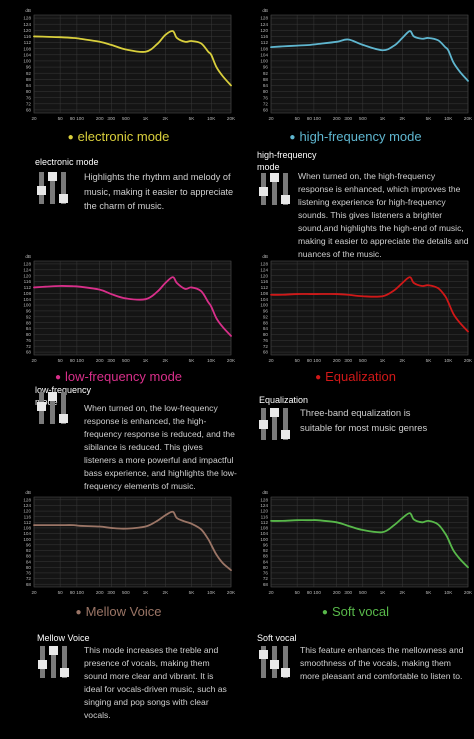 This screenshot has height=739, width=474. I want to click on mode-title: ● high-frequency mode, so click(355, 136).